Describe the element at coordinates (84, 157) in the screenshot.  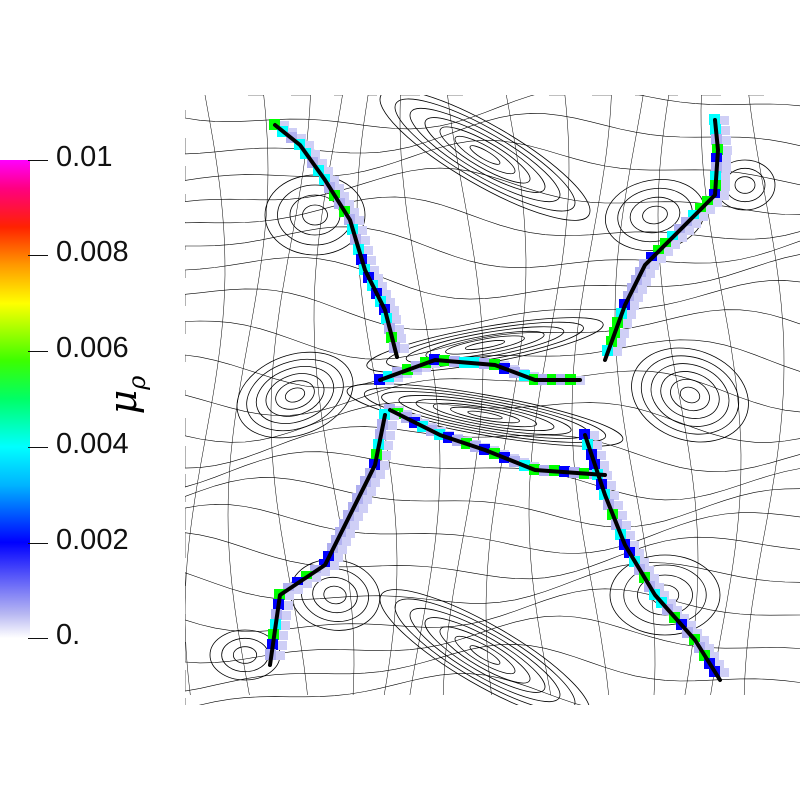
I see `colorbar-tick-label: 0.01` at that location.